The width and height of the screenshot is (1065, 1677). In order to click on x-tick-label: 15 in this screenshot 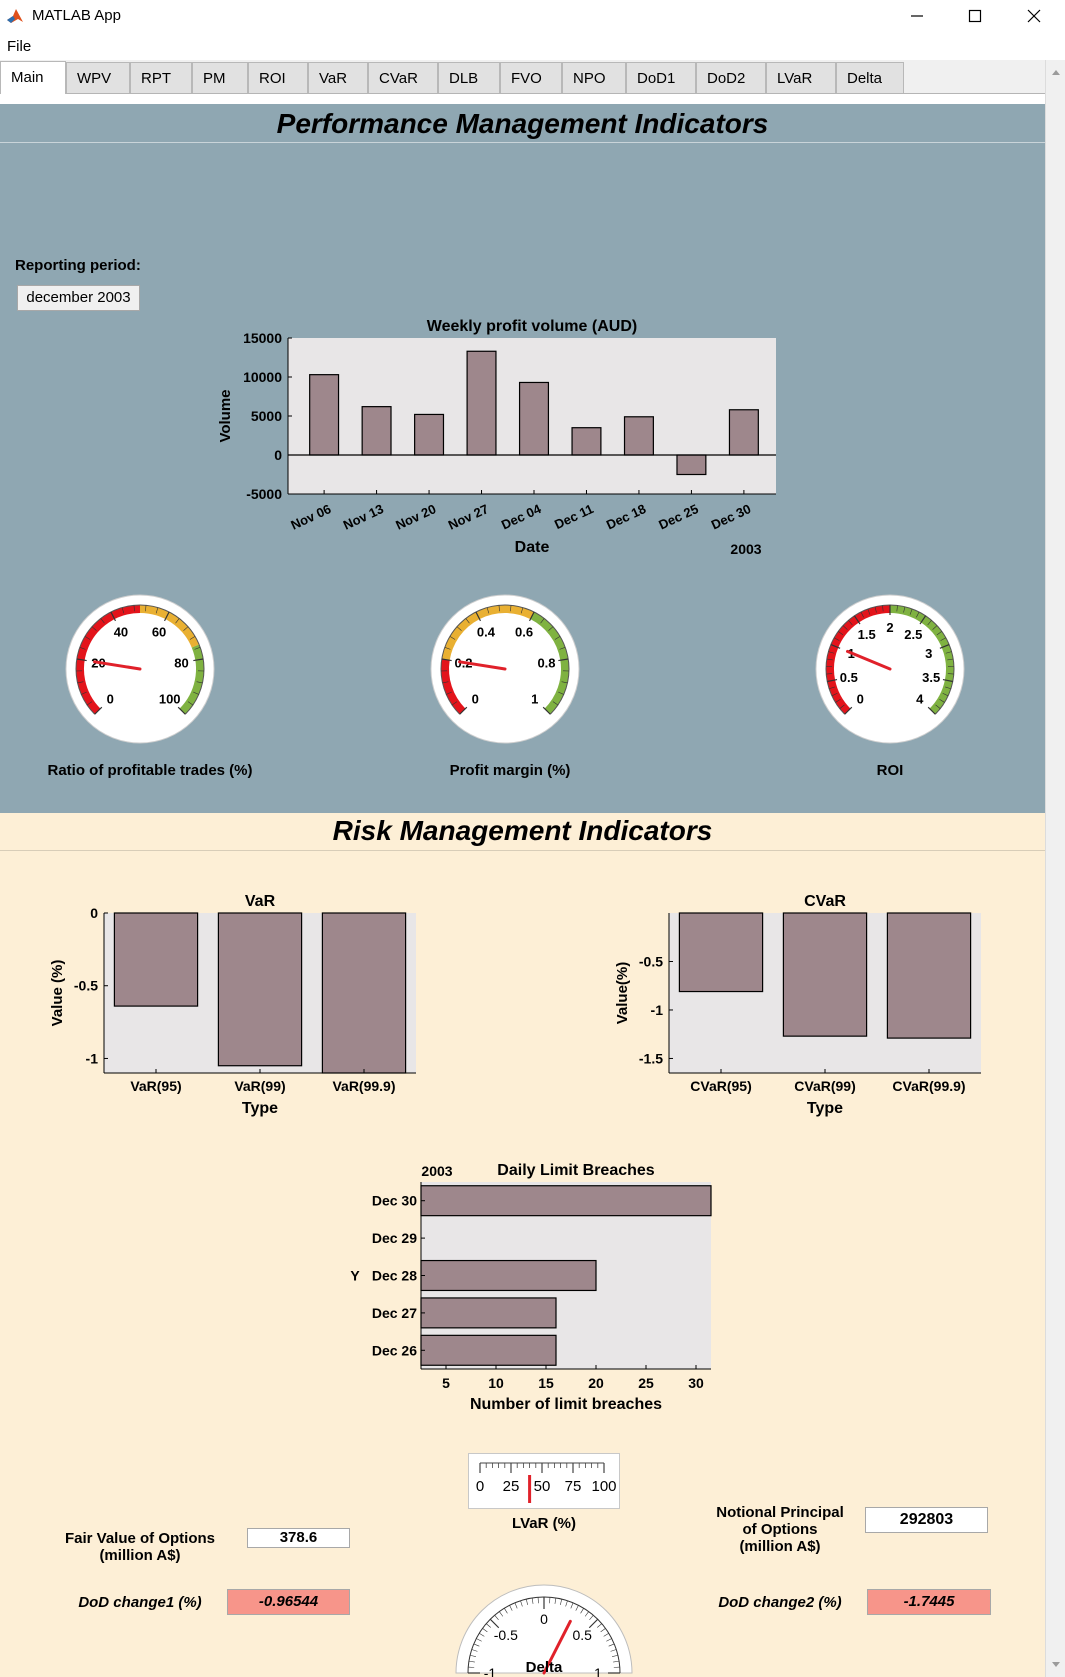, I will do `click(546, 1383)`.